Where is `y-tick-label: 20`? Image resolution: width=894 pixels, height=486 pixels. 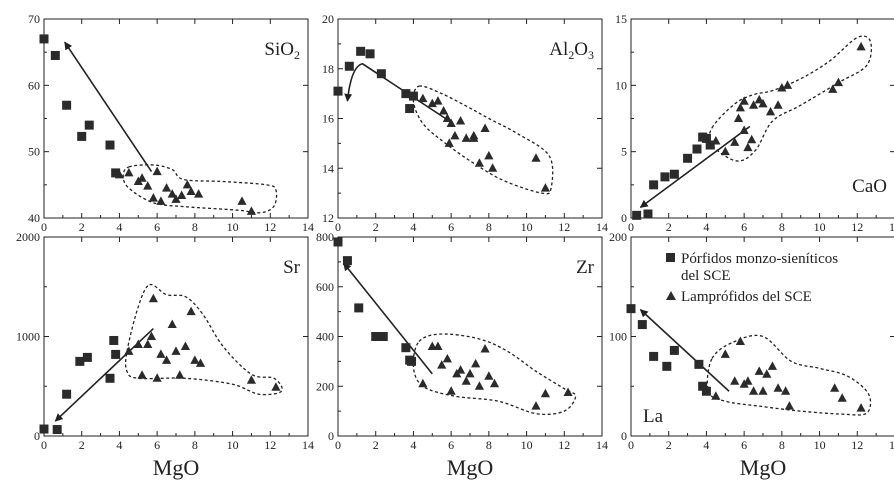
y-tick-label: 20 is located at coordinates (328, 19).